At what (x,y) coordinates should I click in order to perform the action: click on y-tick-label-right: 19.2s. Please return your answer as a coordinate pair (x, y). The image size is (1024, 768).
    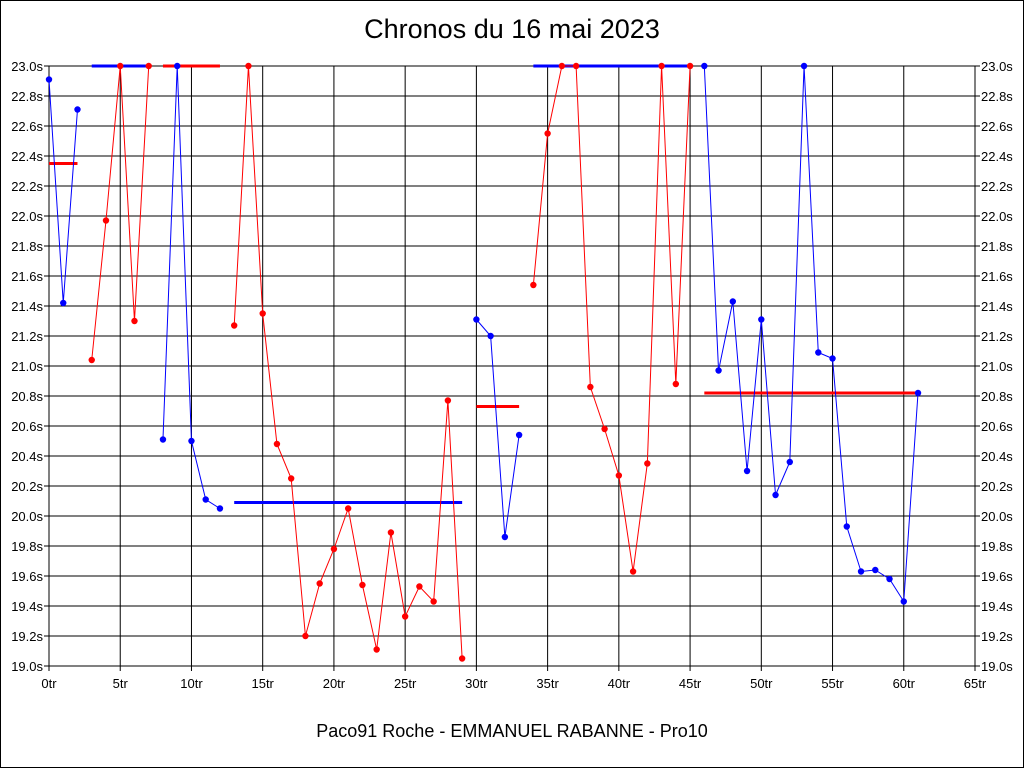
    Looking at the image, I should click on (997, 636).